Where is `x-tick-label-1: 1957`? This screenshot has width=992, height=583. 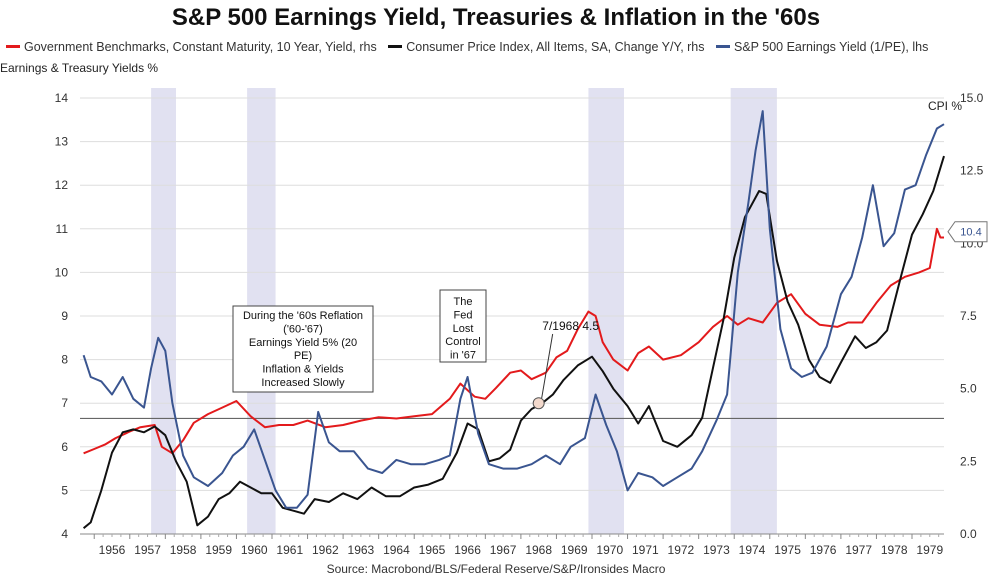
x-tick-label-1: 1957 is located at coordinates (147, 550).